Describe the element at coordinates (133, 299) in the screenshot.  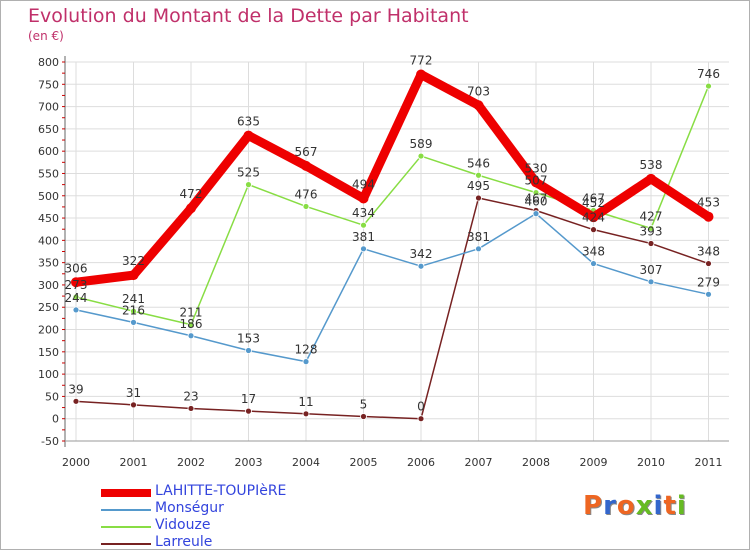
I see `data-label: 241` at that location.